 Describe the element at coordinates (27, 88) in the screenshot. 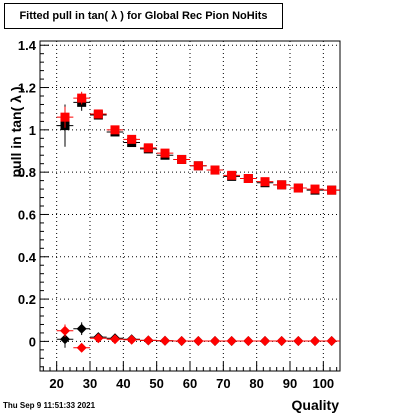

I see `y-tick-label: 1.2` at that location.